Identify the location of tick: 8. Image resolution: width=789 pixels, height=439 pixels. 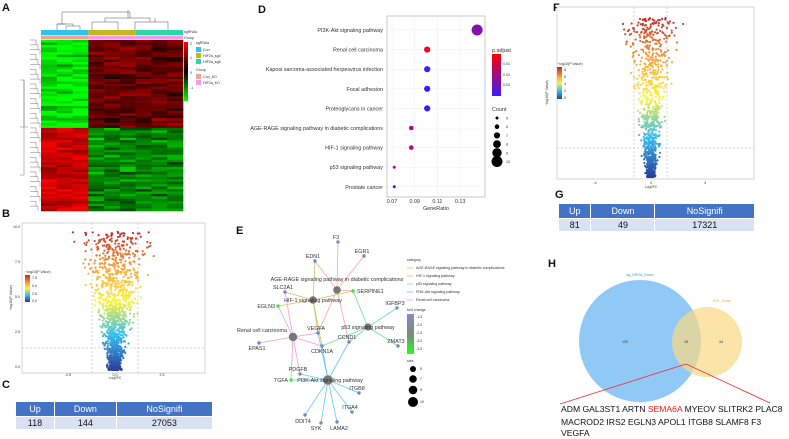
(507, 145).